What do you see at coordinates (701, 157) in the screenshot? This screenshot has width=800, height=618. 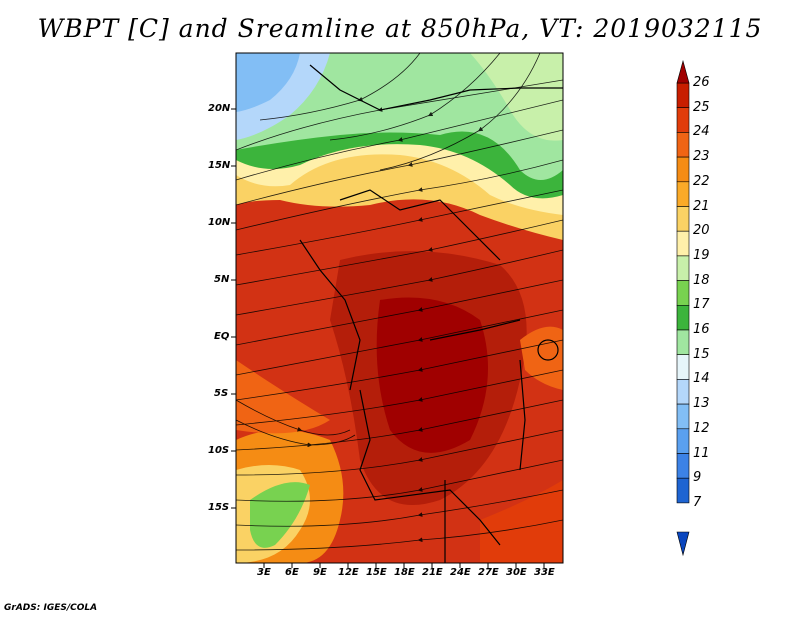 I see `colorbar-label: 23` at bounding box center [701, 157].